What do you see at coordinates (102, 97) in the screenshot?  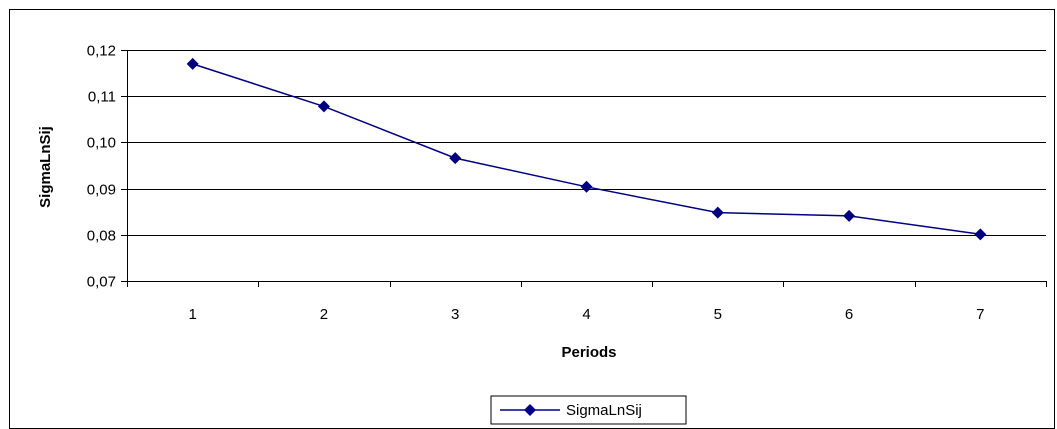 I see `y-tick-label: 0,11` at bounding box center [102, 97].